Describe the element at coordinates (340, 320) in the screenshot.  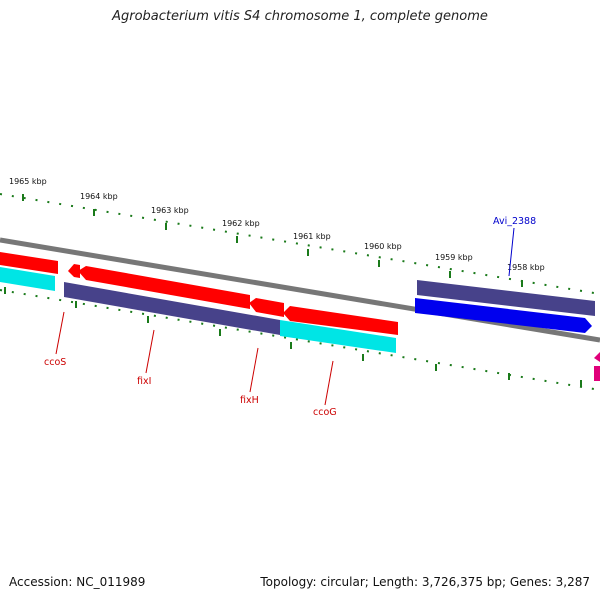
I see `gene-feature-ccoG` at that location.